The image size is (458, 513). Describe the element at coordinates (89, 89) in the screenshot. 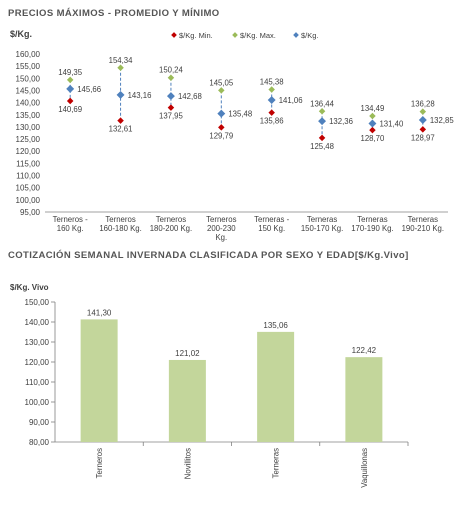

I see `data-label-avg: 145,66` at that location.